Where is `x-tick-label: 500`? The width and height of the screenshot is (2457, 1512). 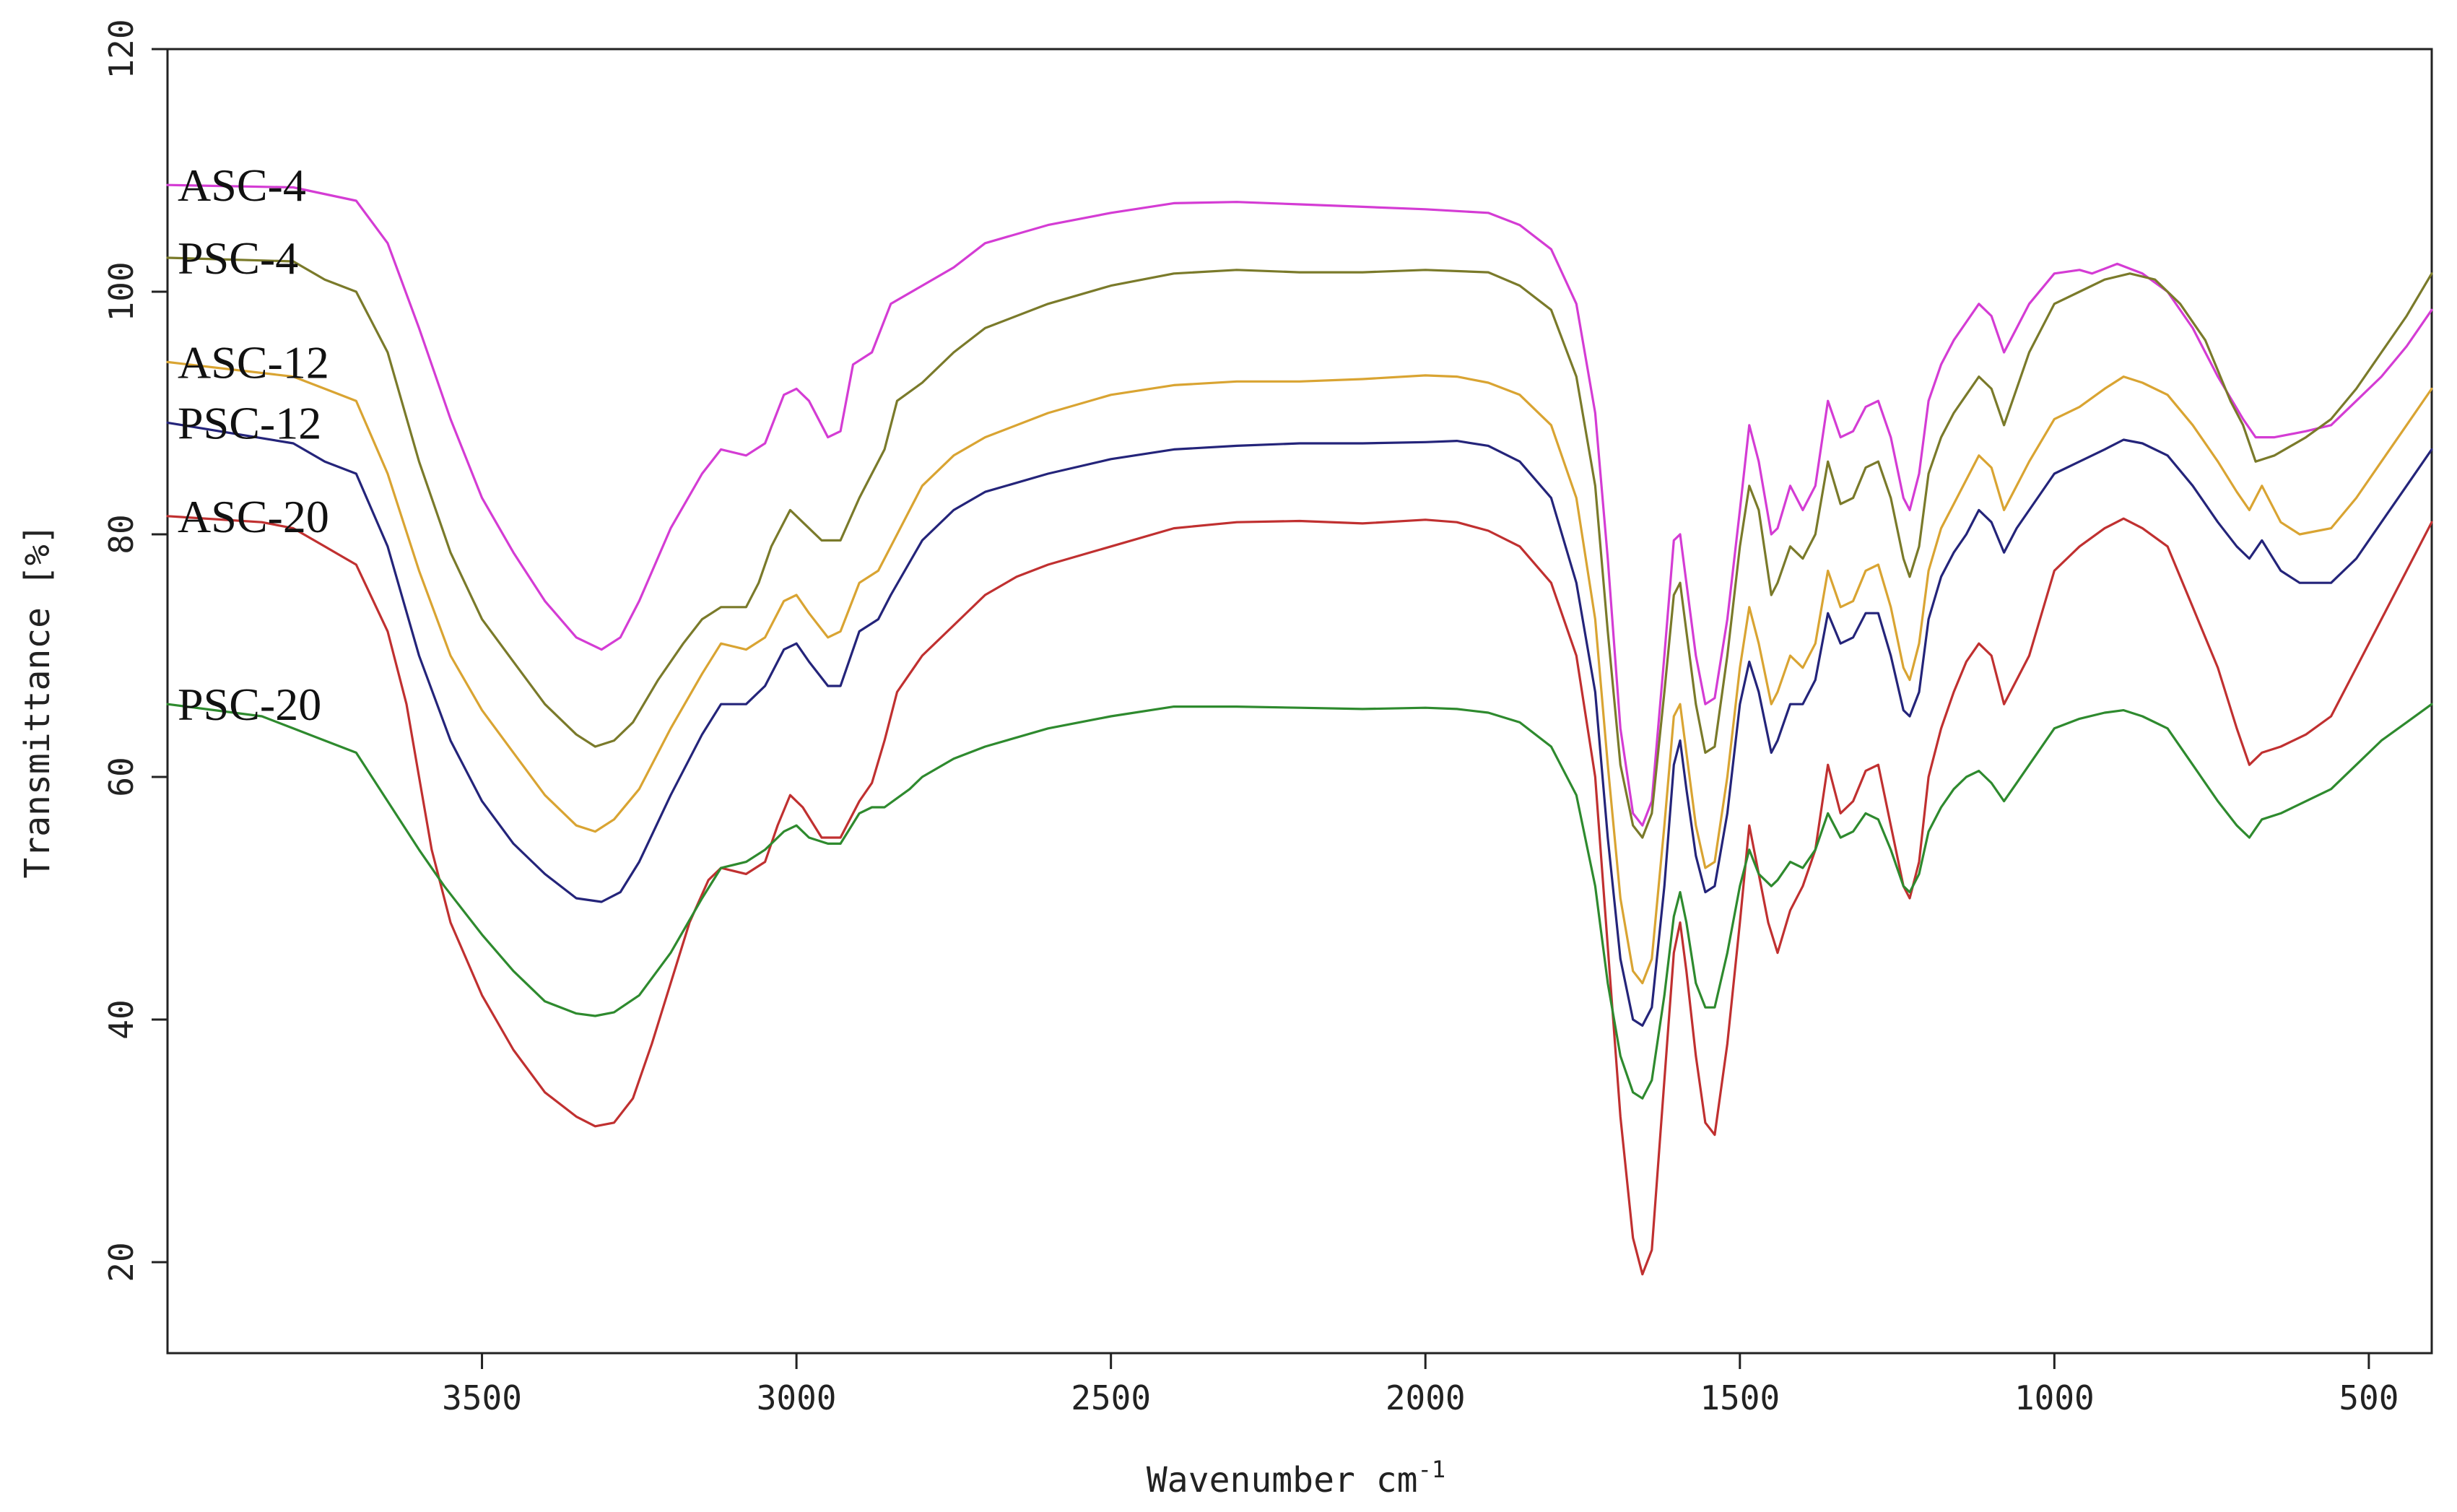 x-tick-label: 500 is located at coordinates (2369, 1397).